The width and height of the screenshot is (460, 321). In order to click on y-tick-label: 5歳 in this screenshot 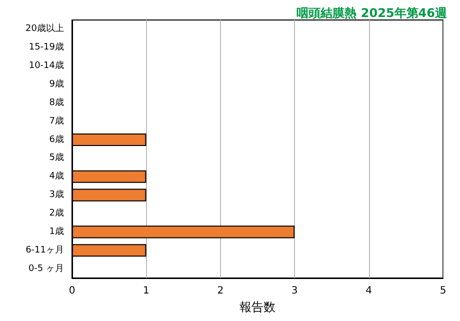, I will do `click(56, 158)`.